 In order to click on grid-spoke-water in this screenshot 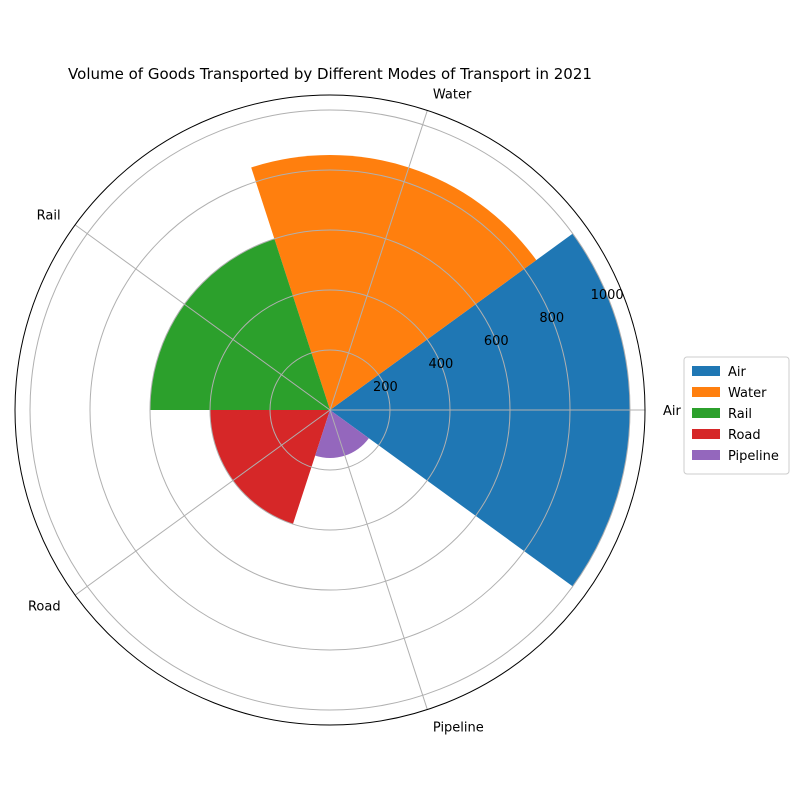, I will do `click(378, 260)`.